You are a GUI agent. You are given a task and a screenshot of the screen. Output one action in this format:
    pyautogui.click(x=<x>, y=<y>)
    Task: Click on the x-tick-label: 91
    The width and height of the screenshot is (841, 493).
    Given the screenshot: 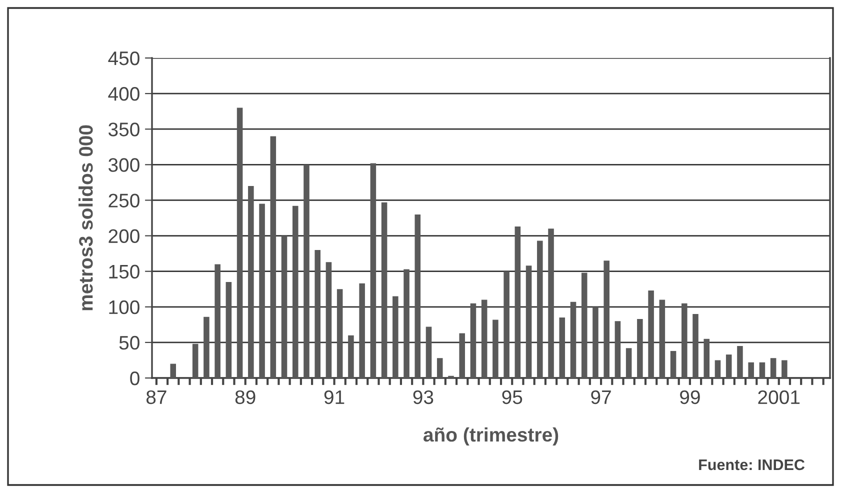 What is the action you would take?
    pyautogui.click(x=334, y=397)
    